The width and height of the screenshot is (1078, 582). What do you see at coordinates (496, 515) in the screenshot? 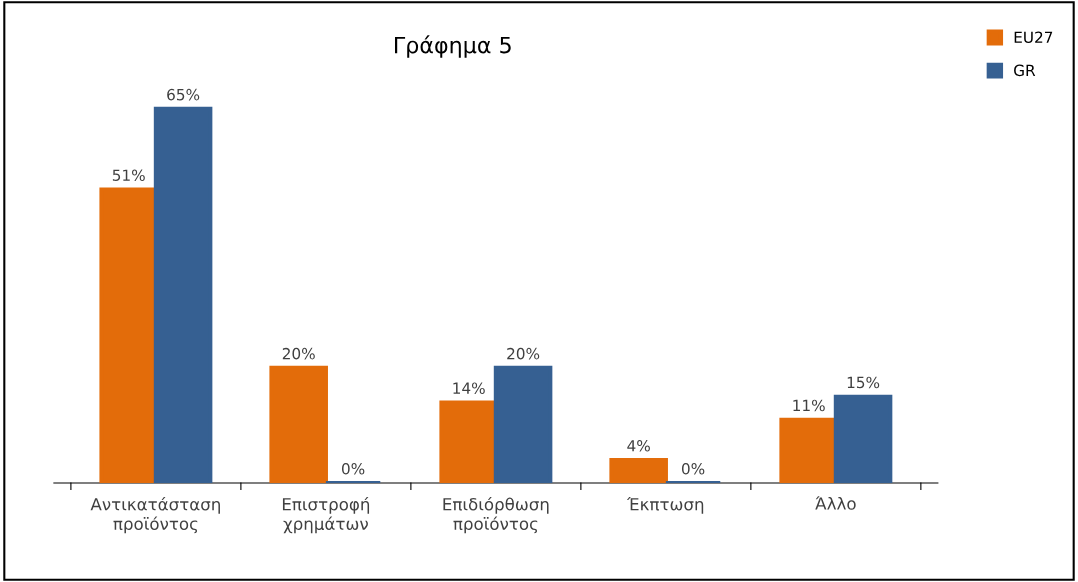
I see `x-tick-label: Επιδιόρθωση προϊόντος` at bounding box center [496, 515].